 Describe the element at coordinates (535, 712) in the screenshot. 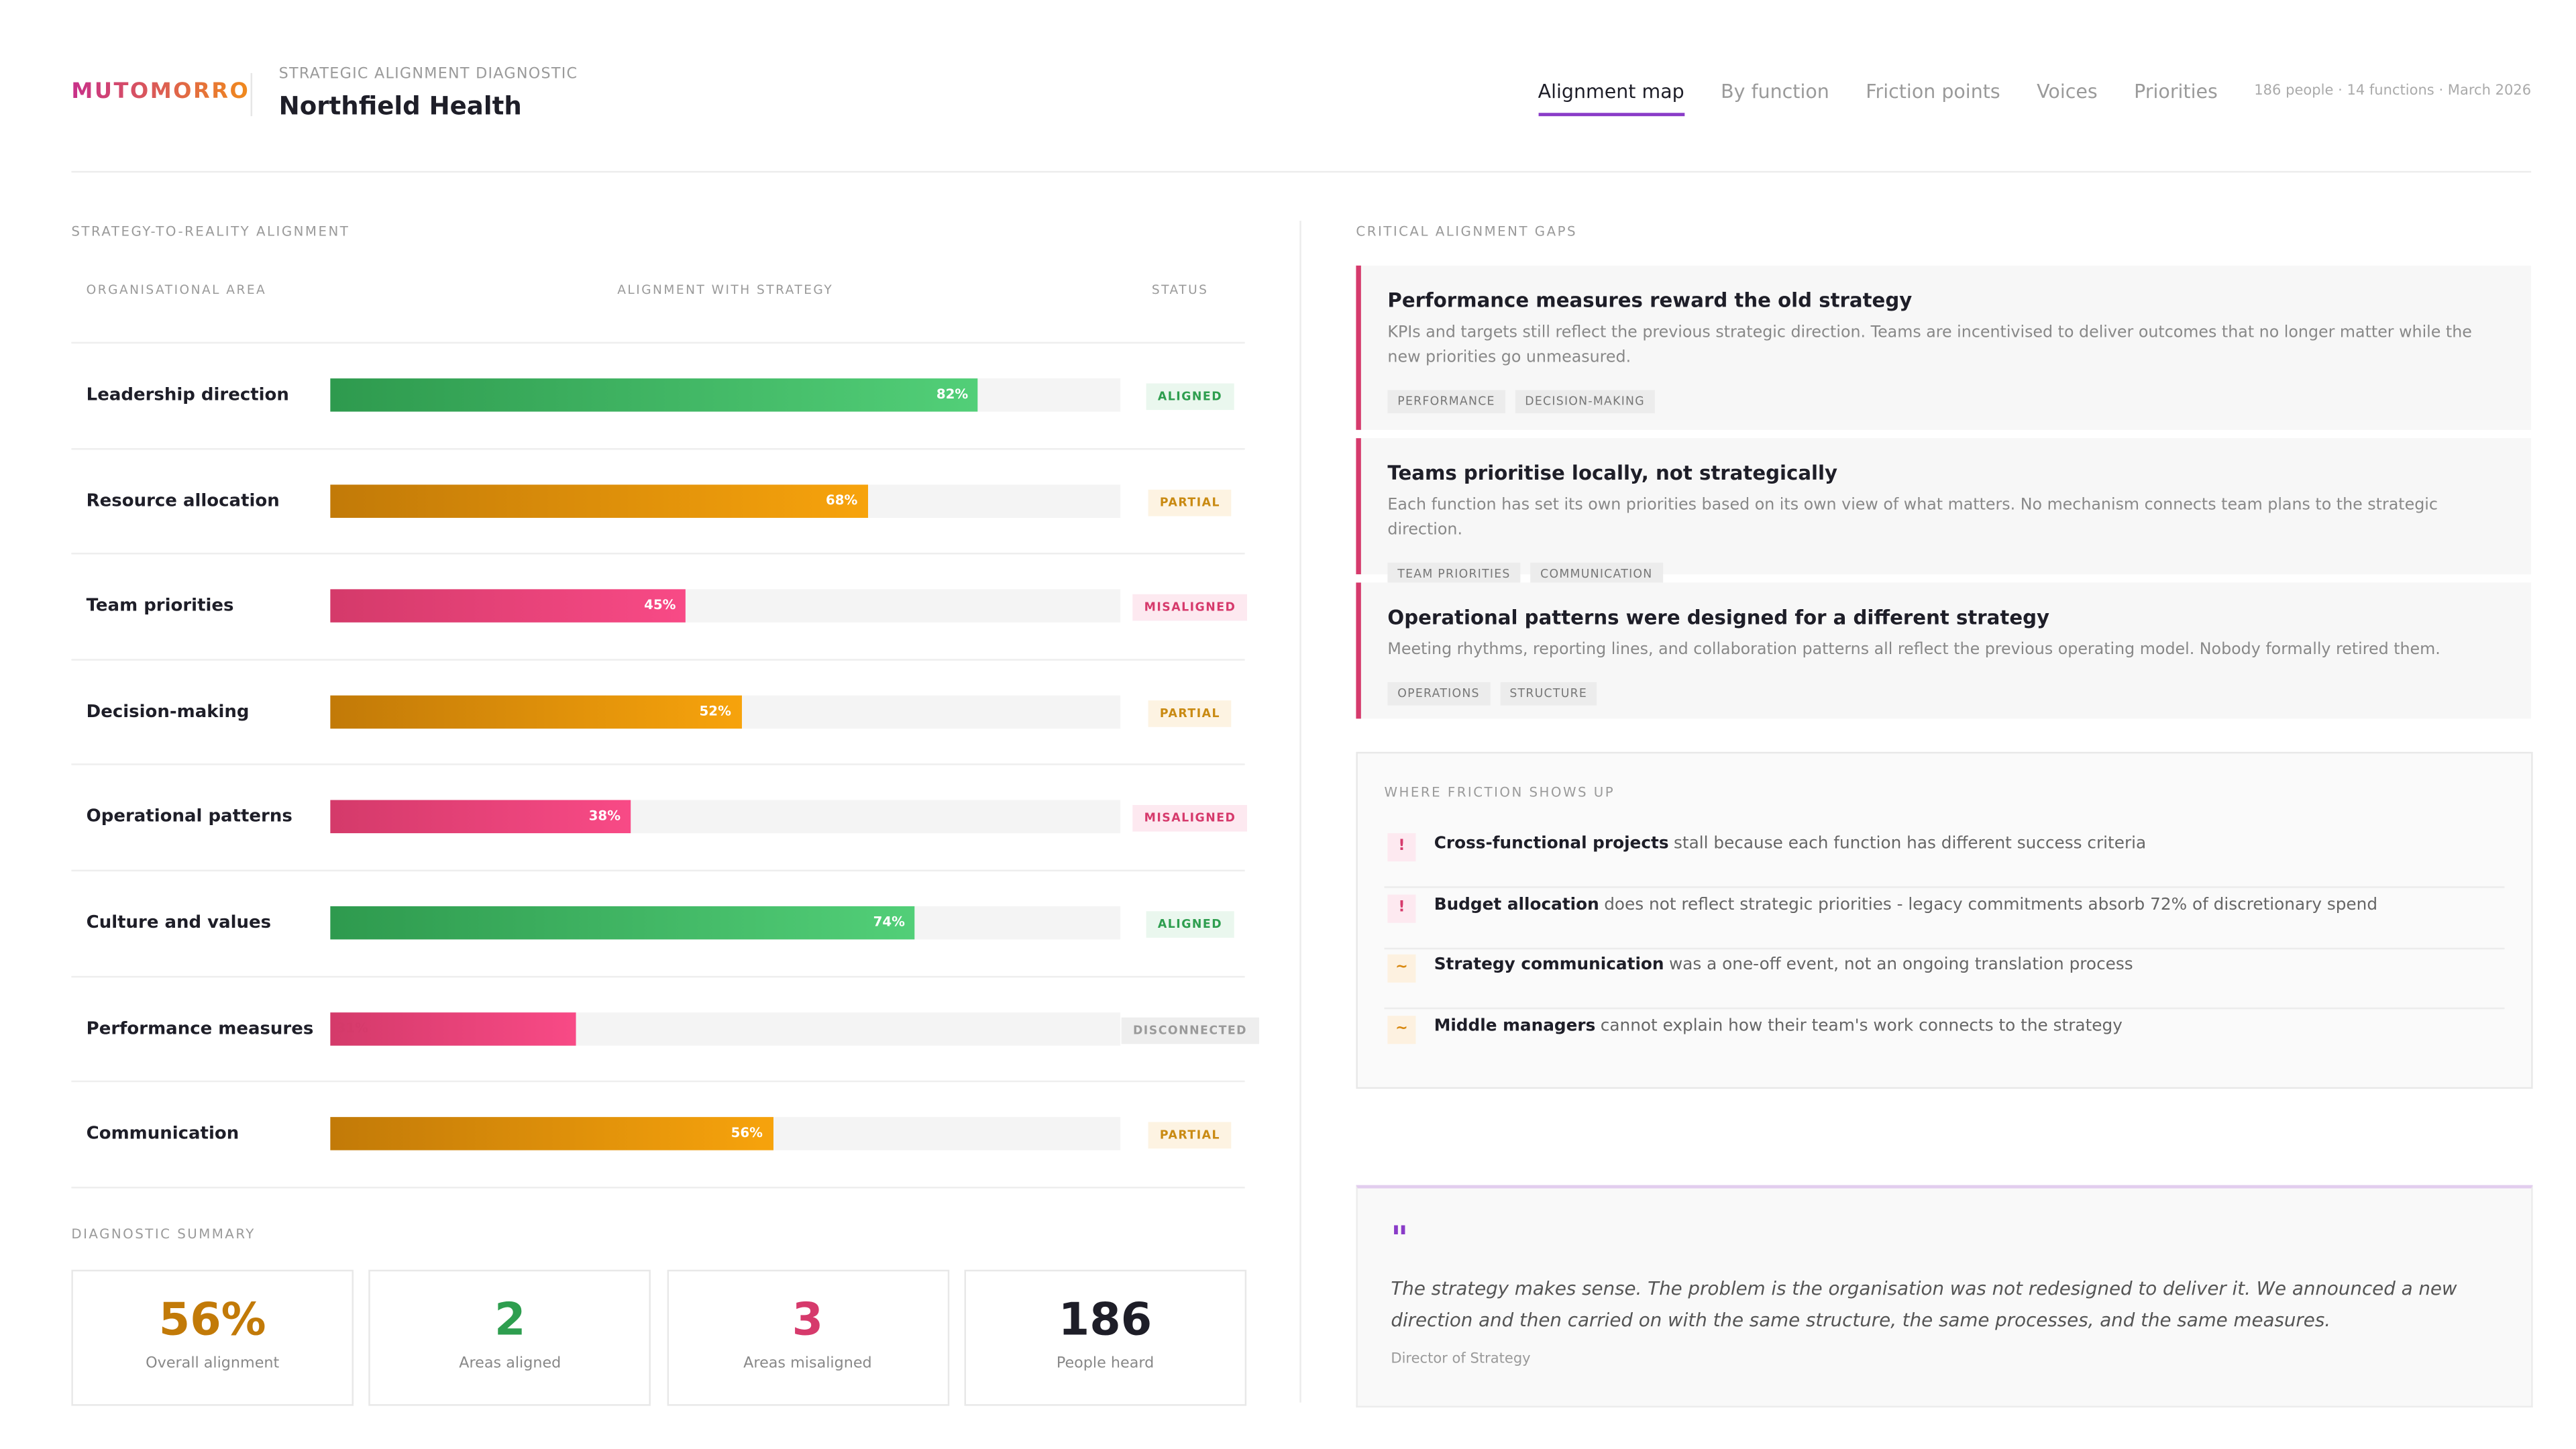

I see `bar: 52%` at that location.